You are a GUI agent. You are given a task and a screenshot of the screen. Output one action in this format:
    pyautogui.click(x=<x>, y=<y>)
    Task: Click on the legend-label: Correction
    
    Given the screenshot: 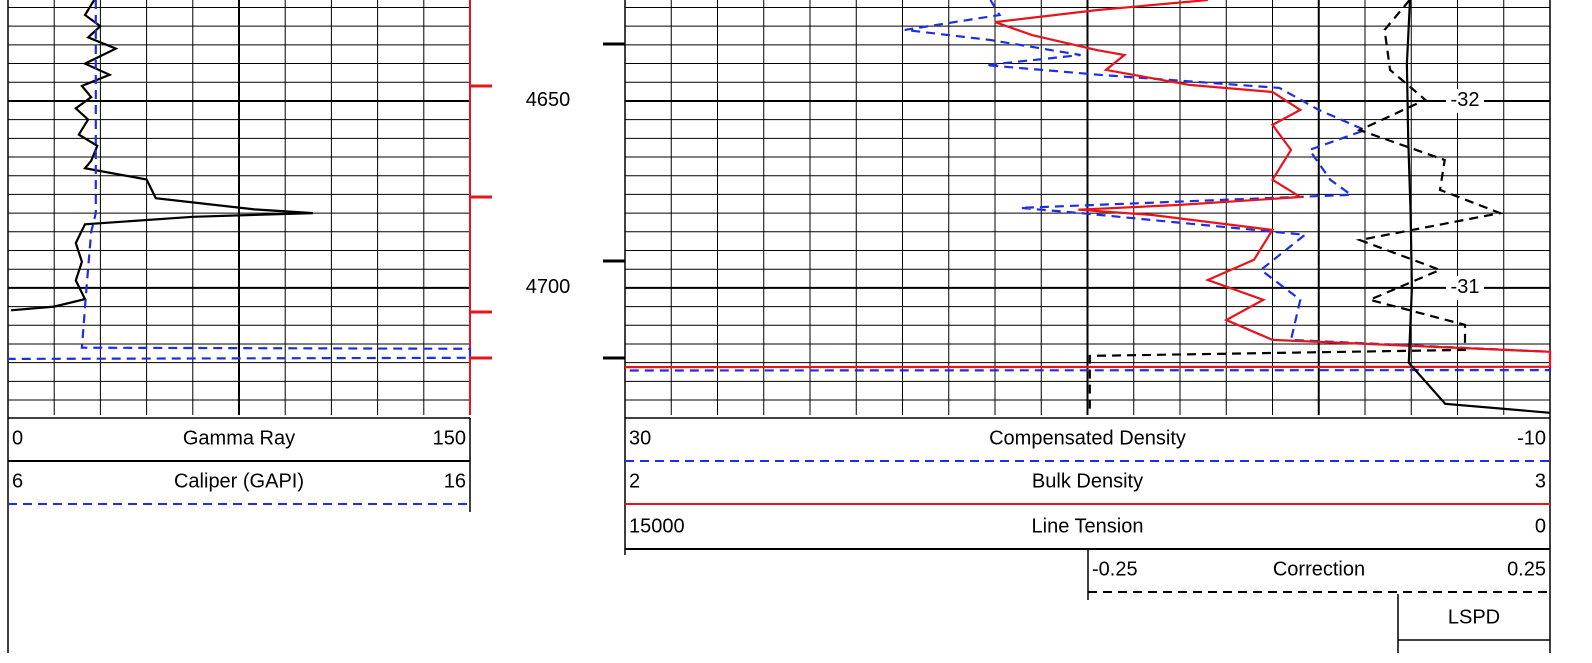 What is the action you would take?
    pyautogui.click(x=1319, y=569)
    